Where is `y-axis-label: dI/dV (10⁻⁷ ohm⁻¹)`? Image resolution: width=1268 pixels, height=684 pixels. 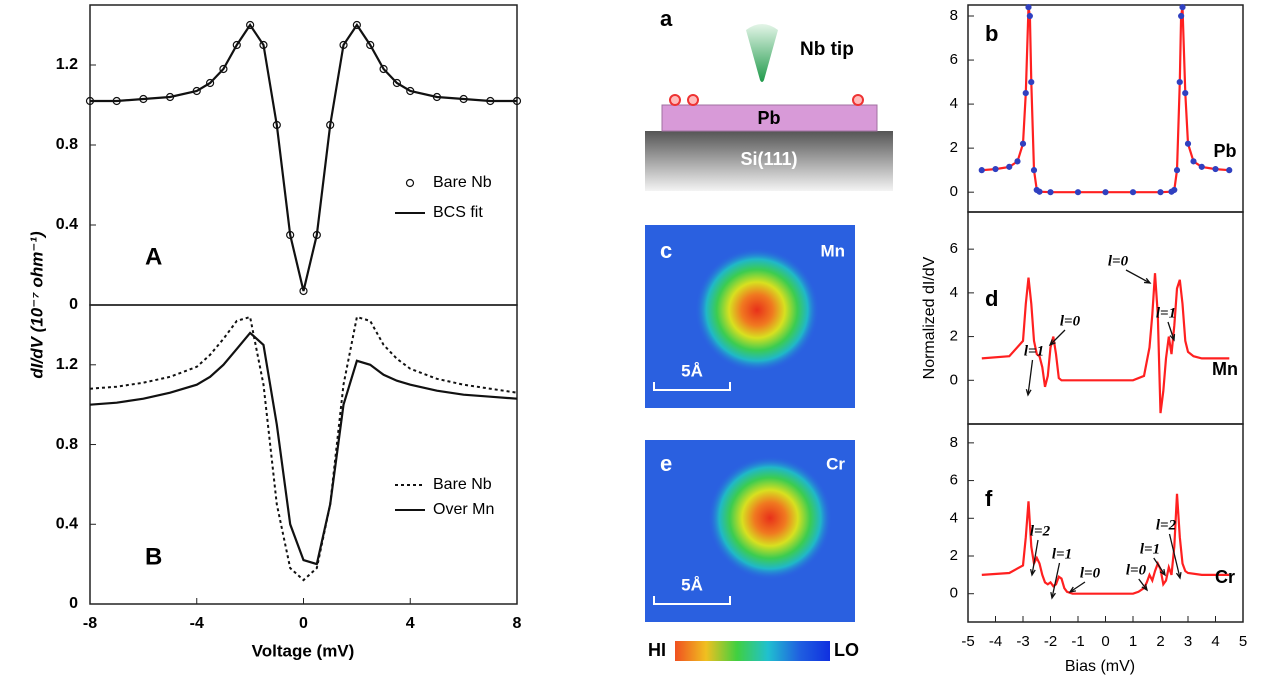
y-axis-label: dI/dV (10⁻⁷ ohm⁻¹) is located at coordinates (36, 305).